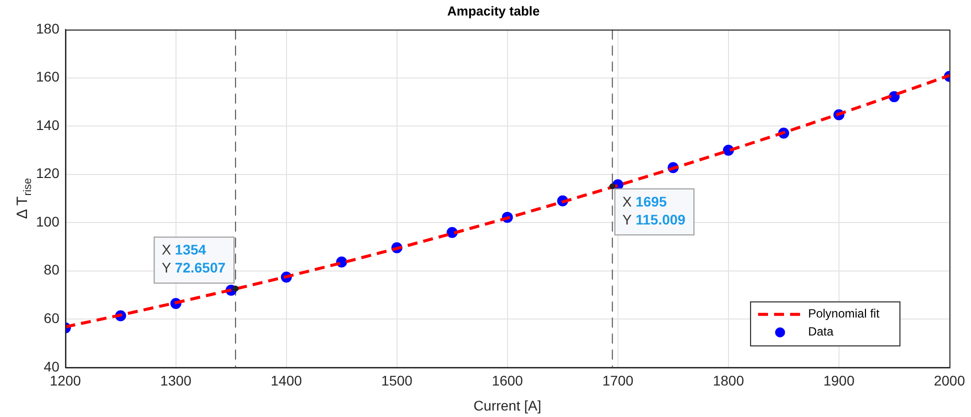 This screenshot has width=971, height=417. Describe the element at coordinates (48, 124) in the screenshot. I see `y-tick-label: 140` at that location.